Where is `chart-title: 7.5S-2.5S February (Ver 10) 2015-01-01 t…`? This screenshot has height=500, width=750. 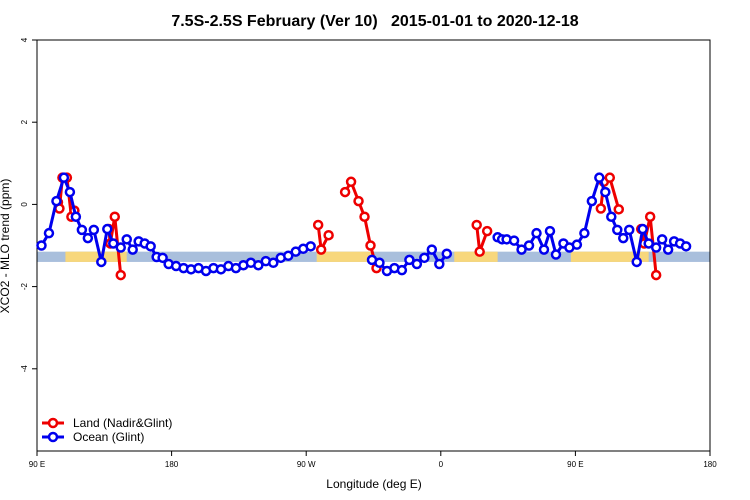
chart-title: 7.5S-2.5S February (Ver 10) 2015-01-01 t… is located at coordinates (374, 21).